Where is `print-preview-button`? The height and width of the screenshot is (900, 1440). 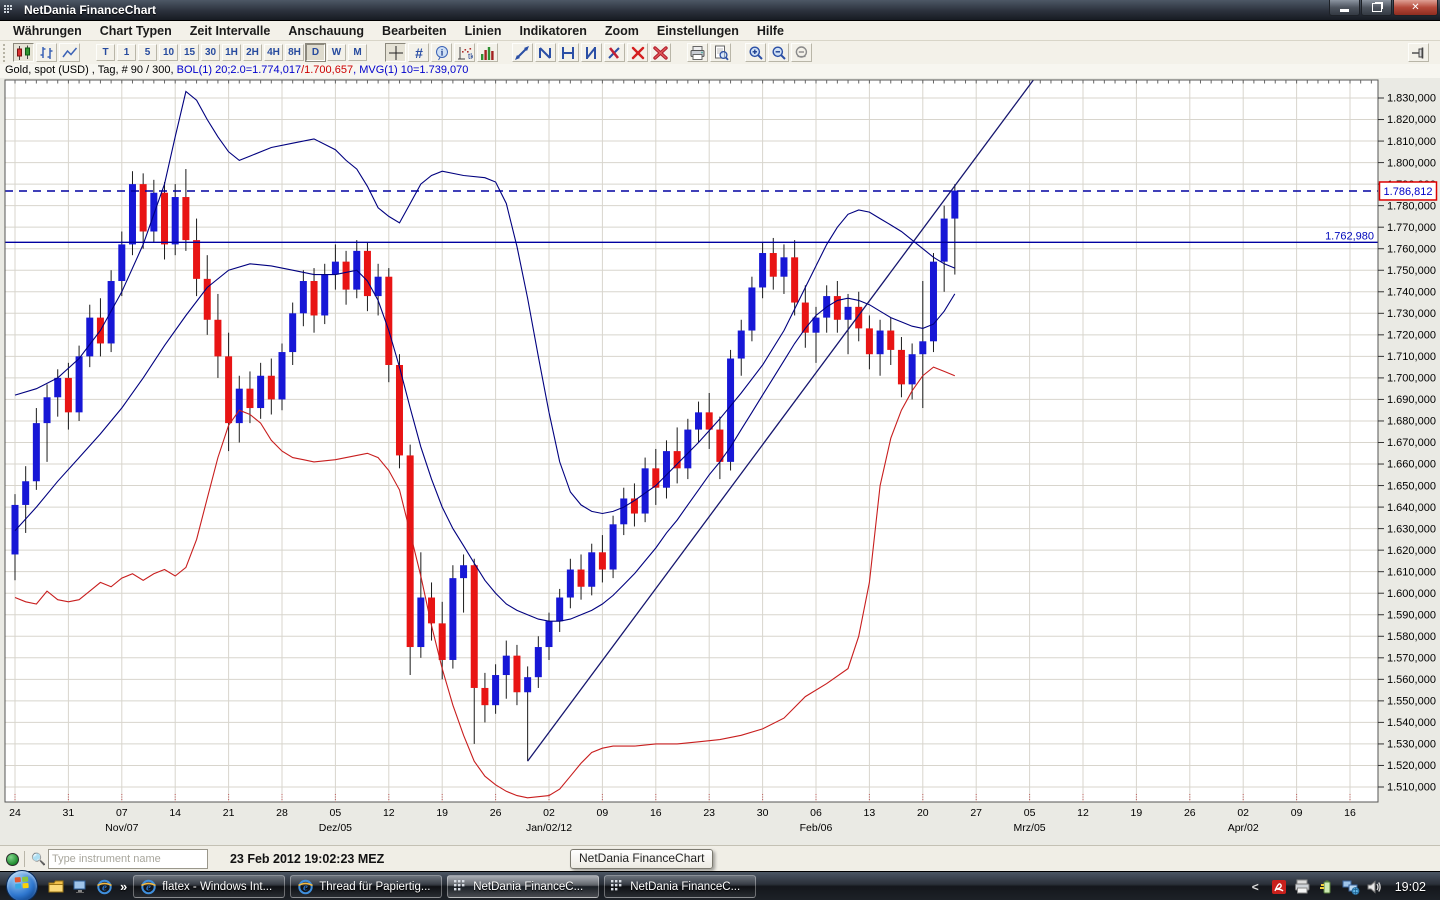
print-preview-button is located at coordinates (720, 52).